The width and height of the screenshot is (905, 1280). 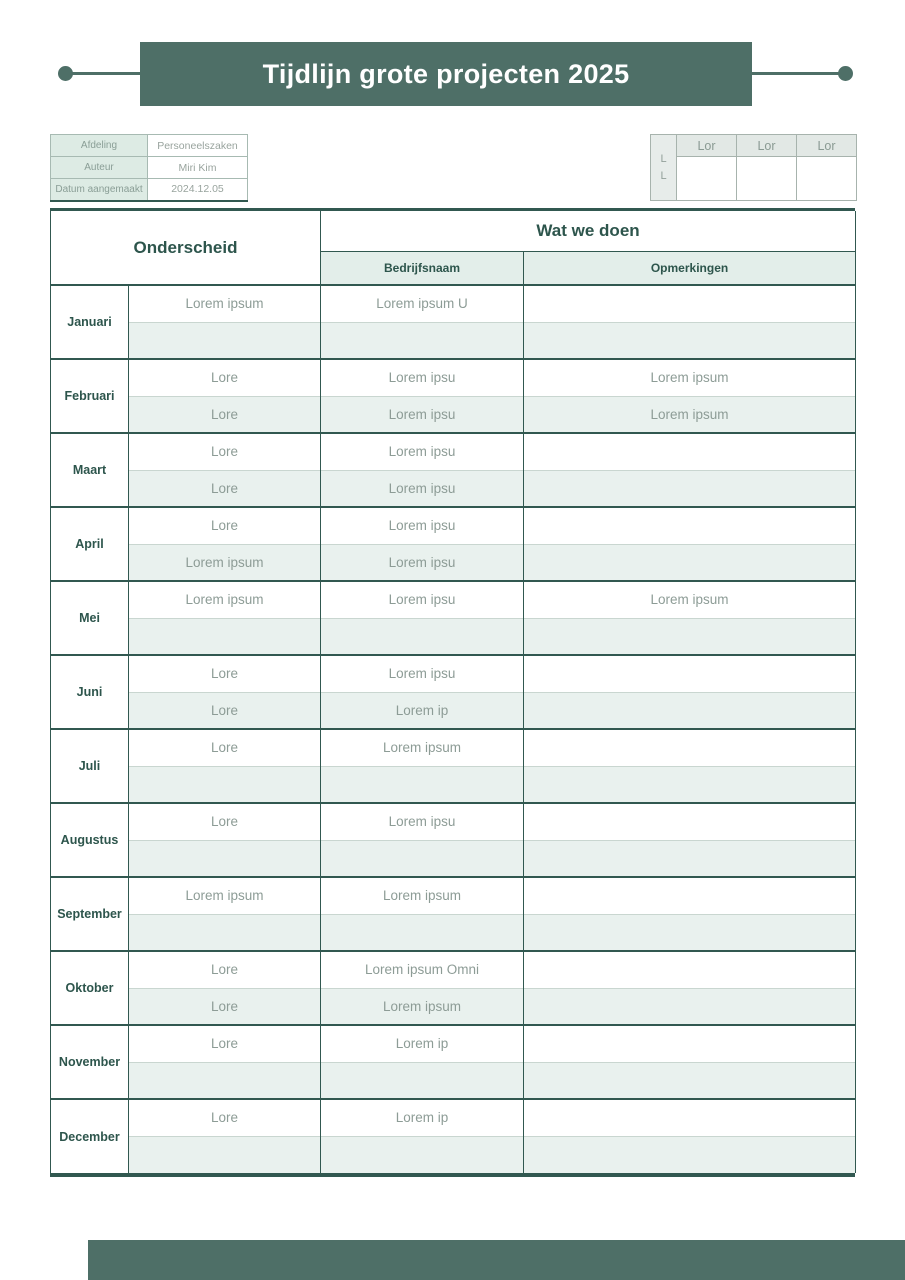 I want to click on subheader-bedrijfsnaam: Bedrijfsnaam, so click(x=422, y=268).